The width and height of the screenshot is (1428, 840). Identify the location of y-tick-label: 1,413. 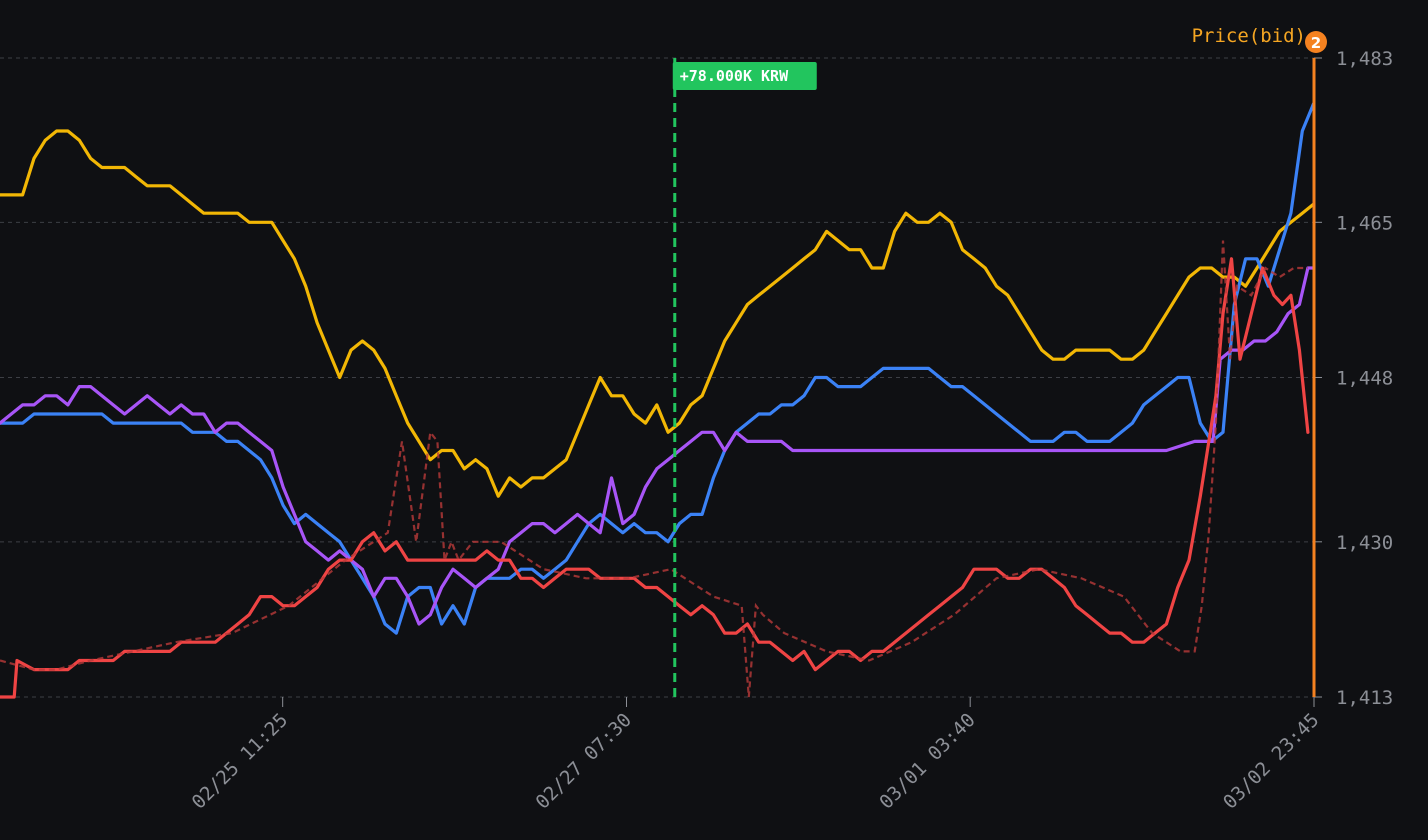
(1364, 698).